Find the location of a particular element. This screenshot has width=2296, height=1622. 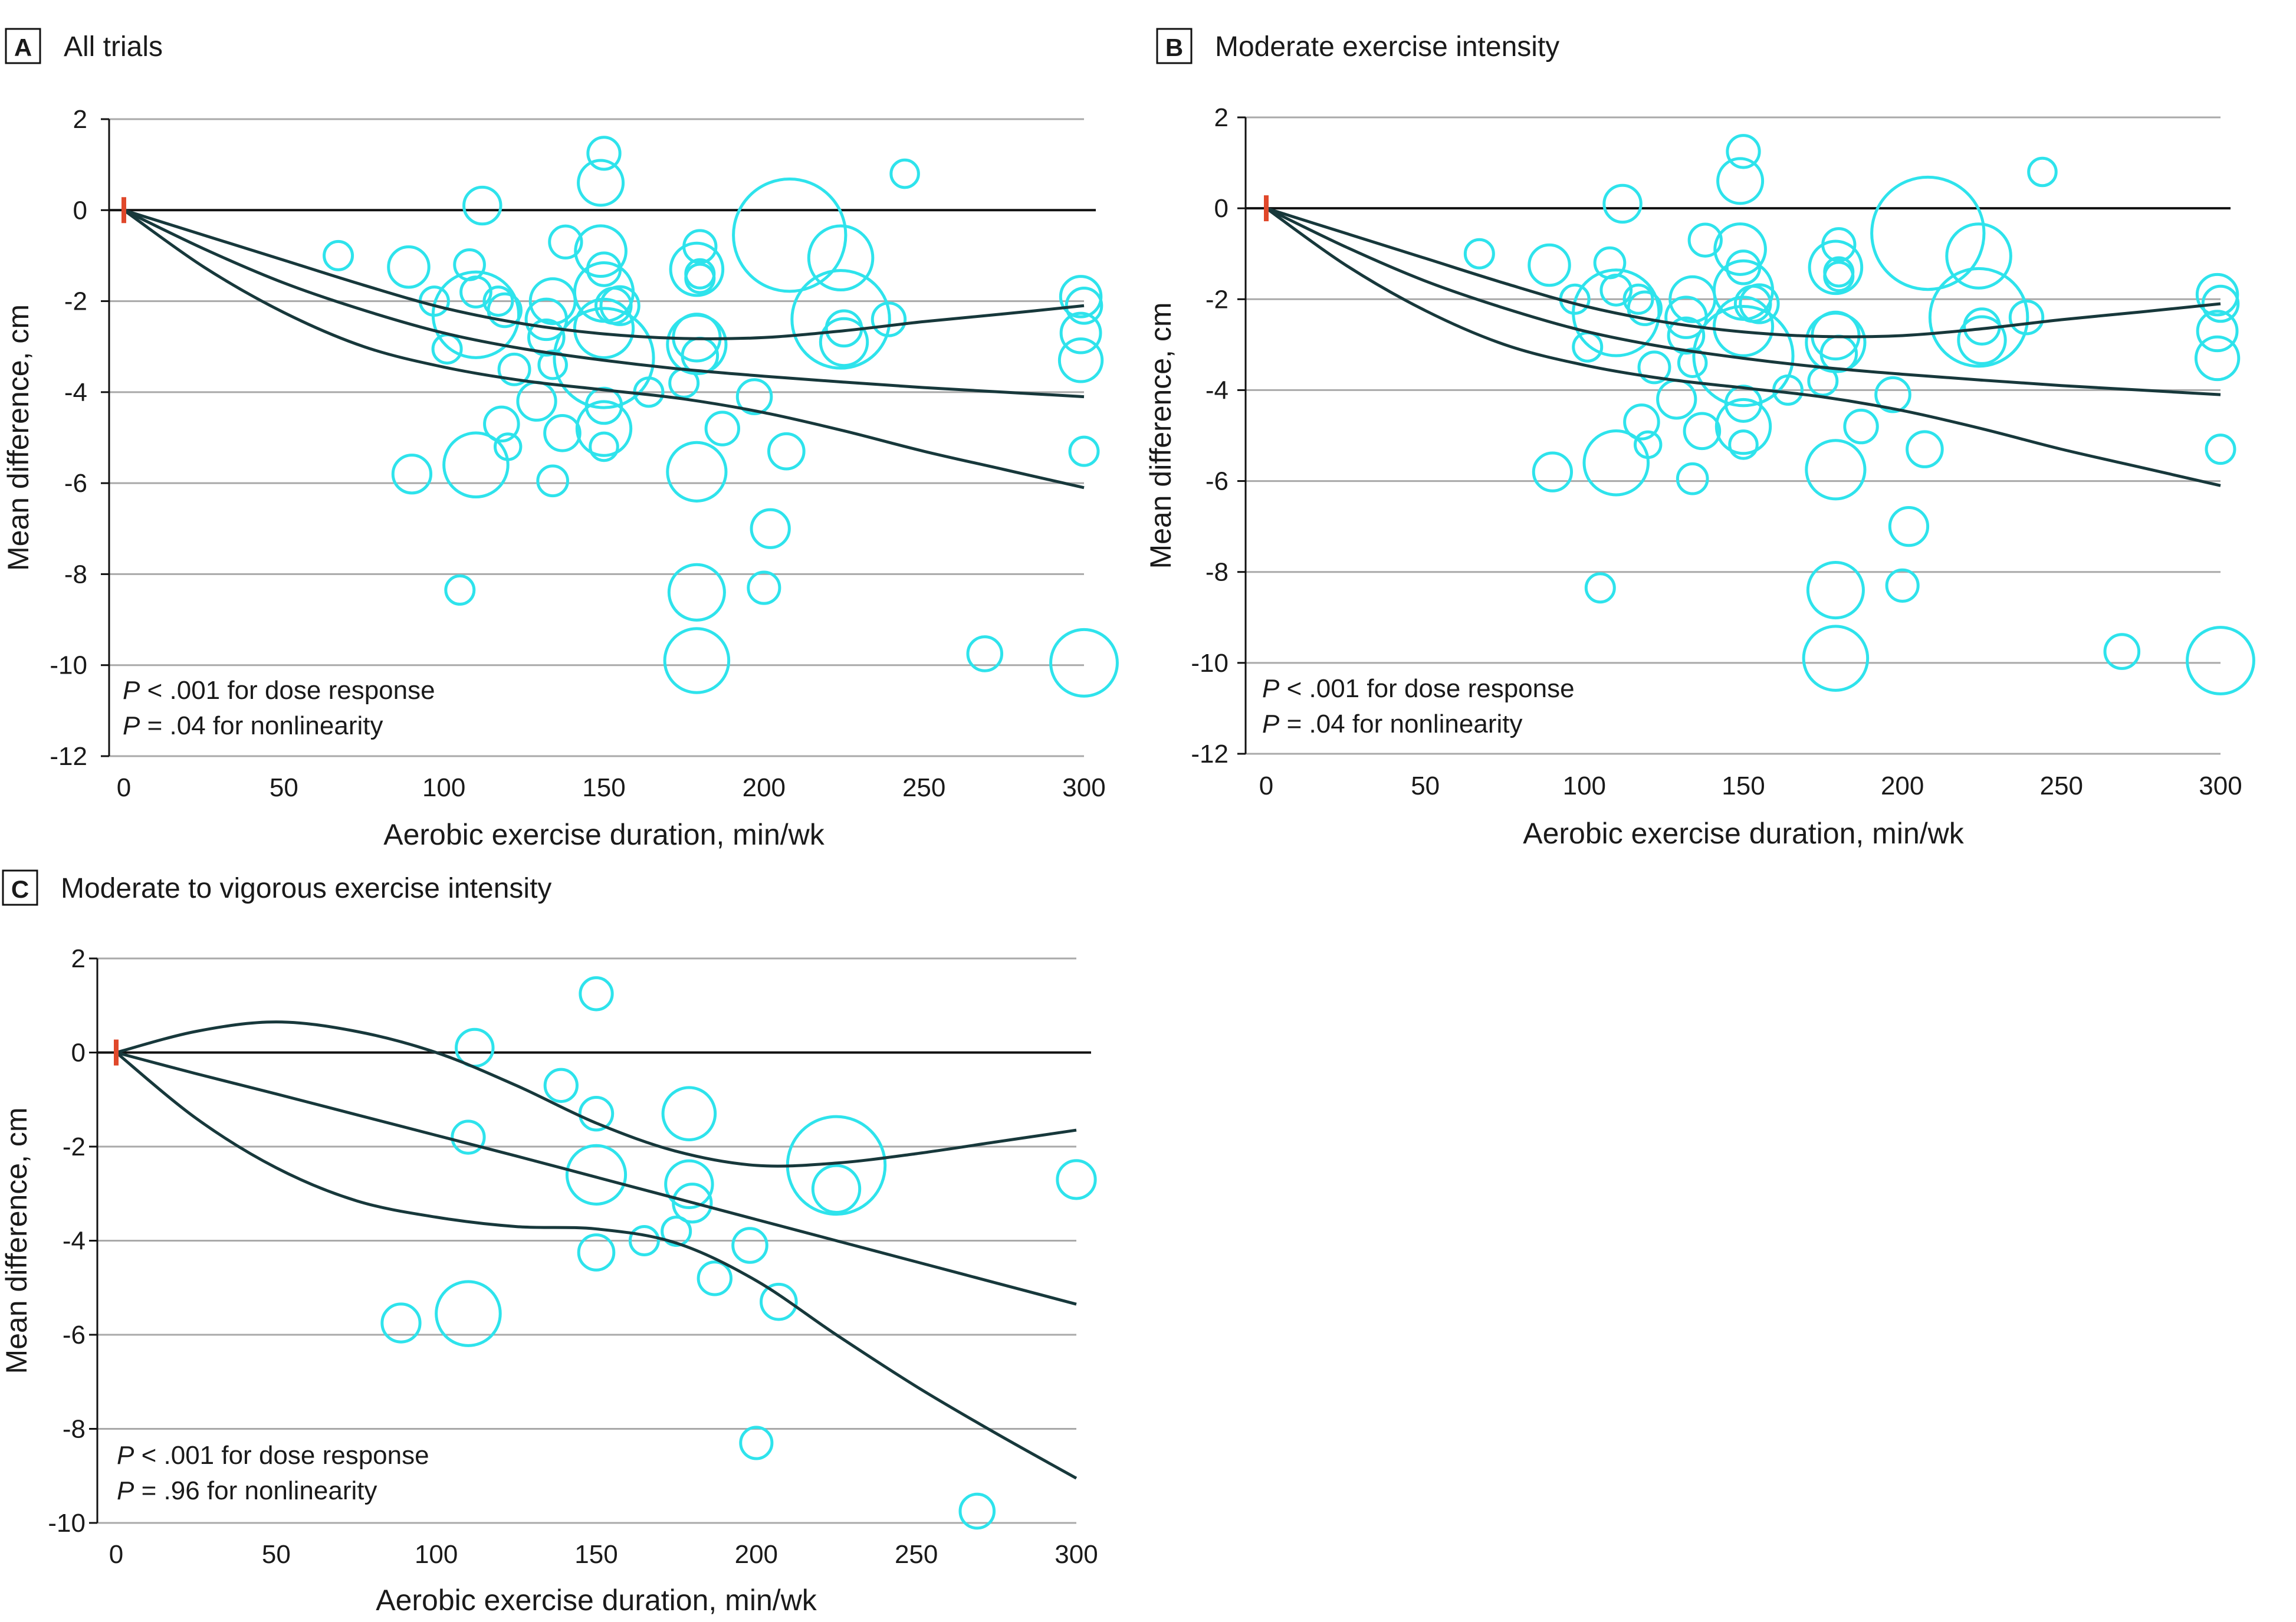

panel-title: All trials is located at coordinates (113, 47).